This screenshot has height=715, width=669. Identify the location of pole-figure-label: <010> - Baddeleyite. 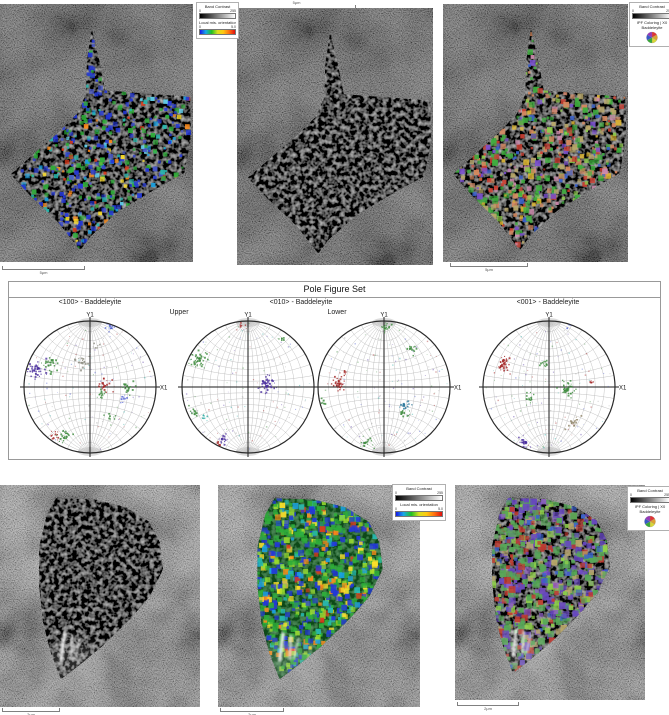
(301, 302).